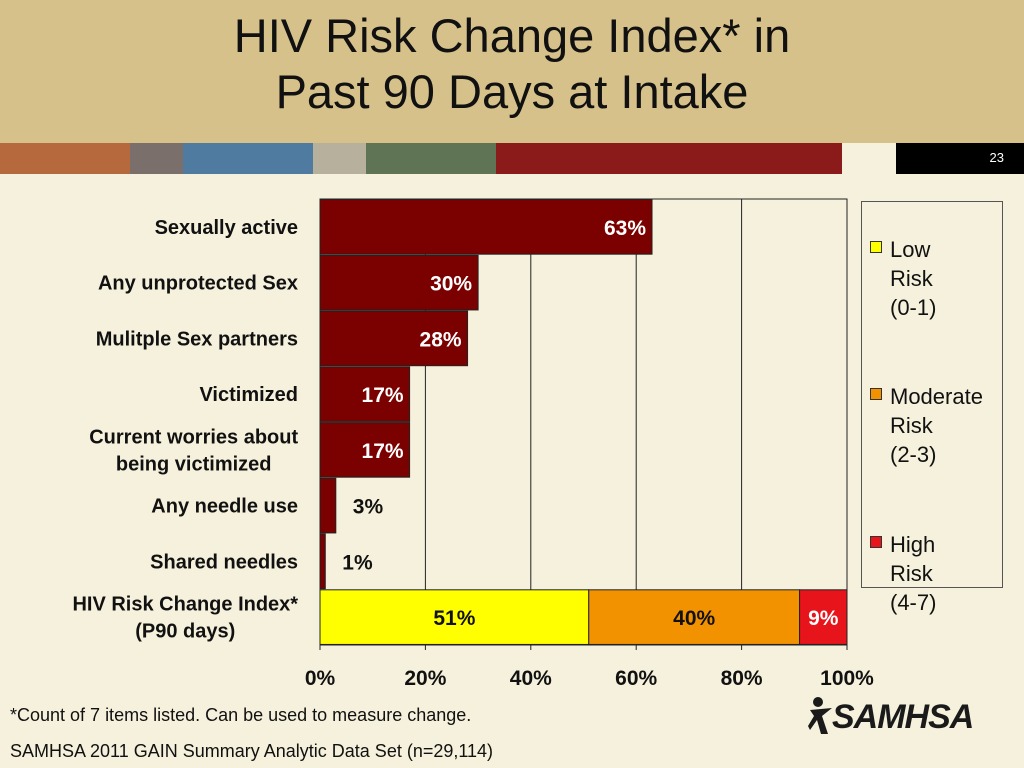 The height and width of the screenshot is (768, 1024). What do you see at coordinates (936, 425) in the screenshot?
I see `legend-label-moderate-risk: Moderate Risk (2-3)` at bounding box center [936, 425].